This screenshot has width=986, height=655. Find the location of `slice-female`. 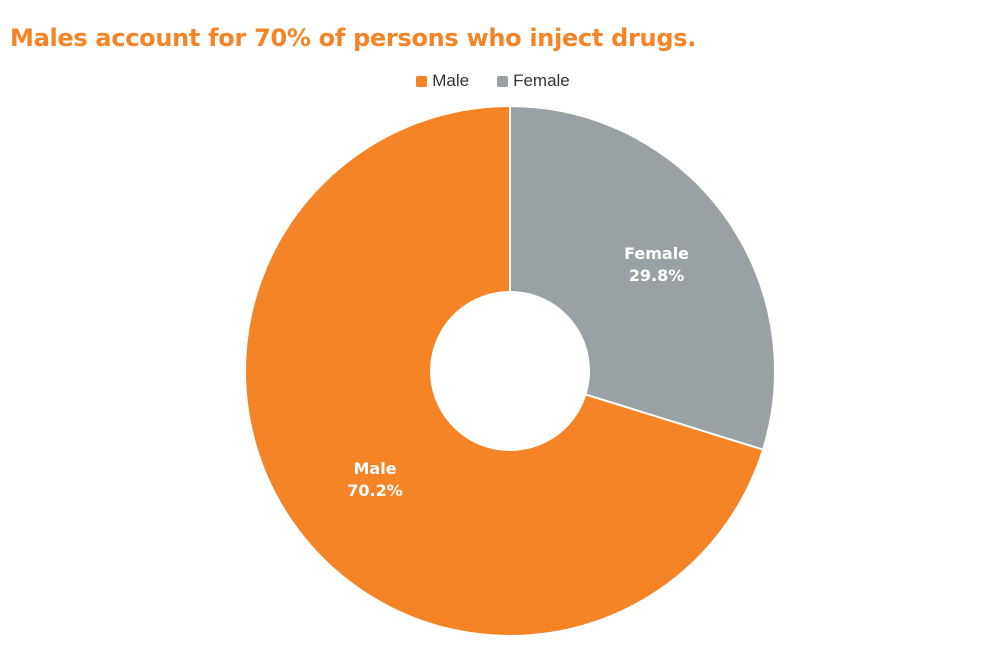

slice-female is located at coordinates (642, 277).